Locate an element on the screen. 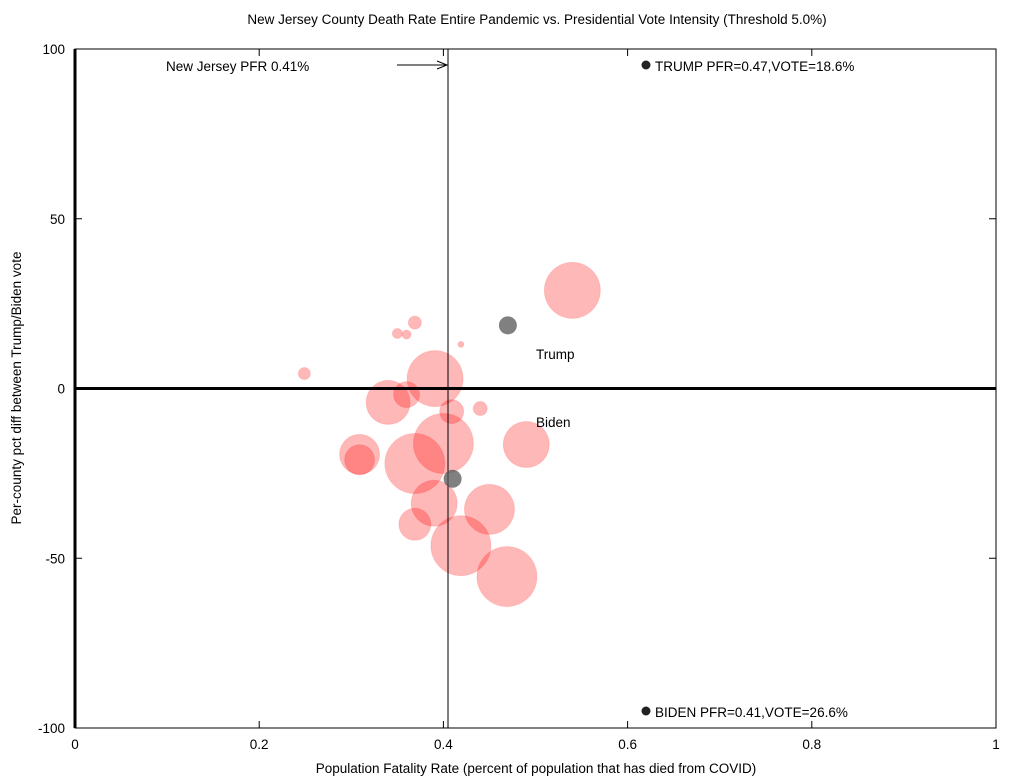 The image size is (1024, 780). y-tick-label: 0 is located at coordinates (61, 389).